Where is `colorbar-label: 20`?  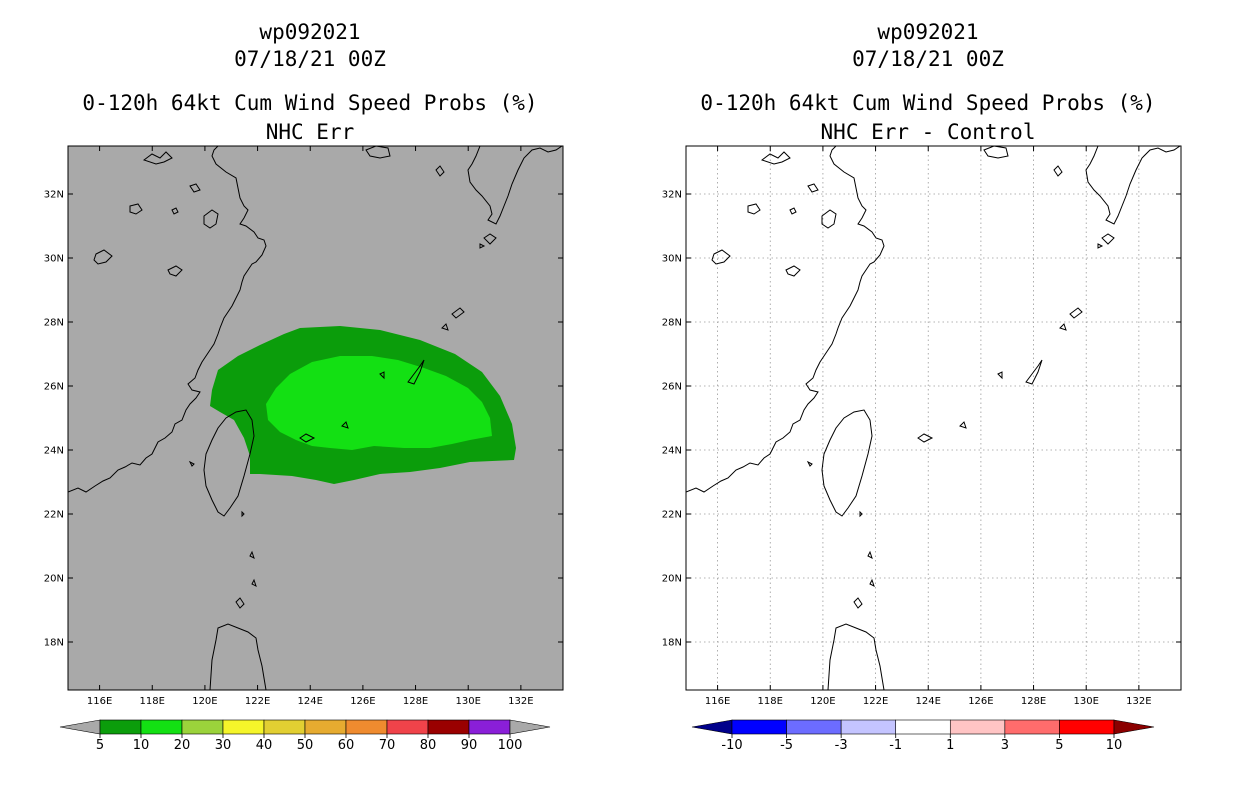
colorbar-label: 20 is located at coordinates (182, 745).